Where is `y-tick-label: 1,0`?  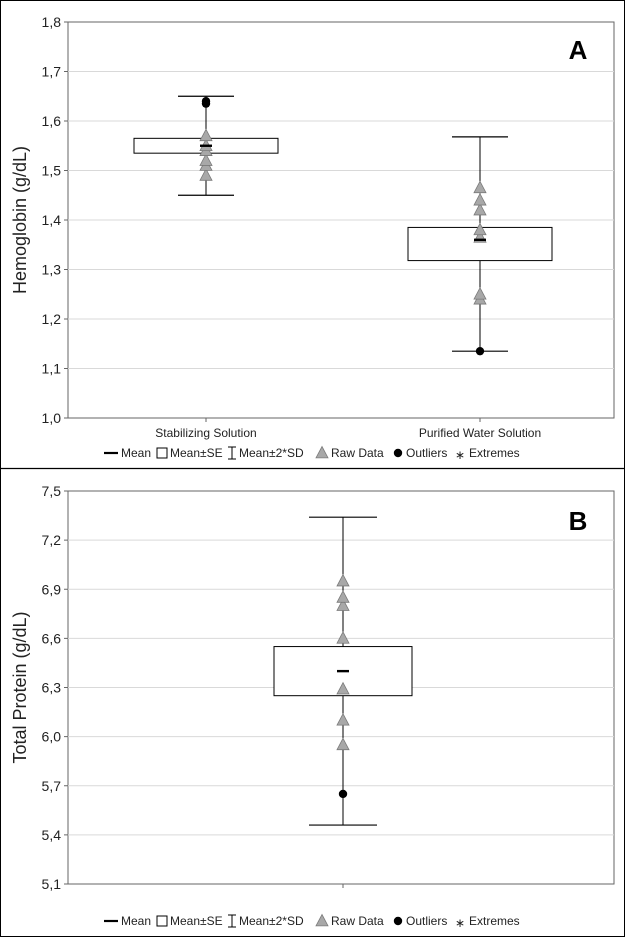
y-tick-label: 1,0 is located at coordinates (52, 418).